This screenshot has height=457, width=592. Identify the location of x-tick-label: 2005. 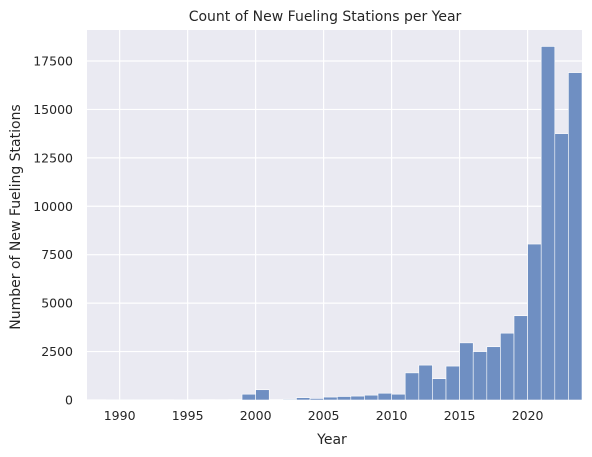
(324, 415).